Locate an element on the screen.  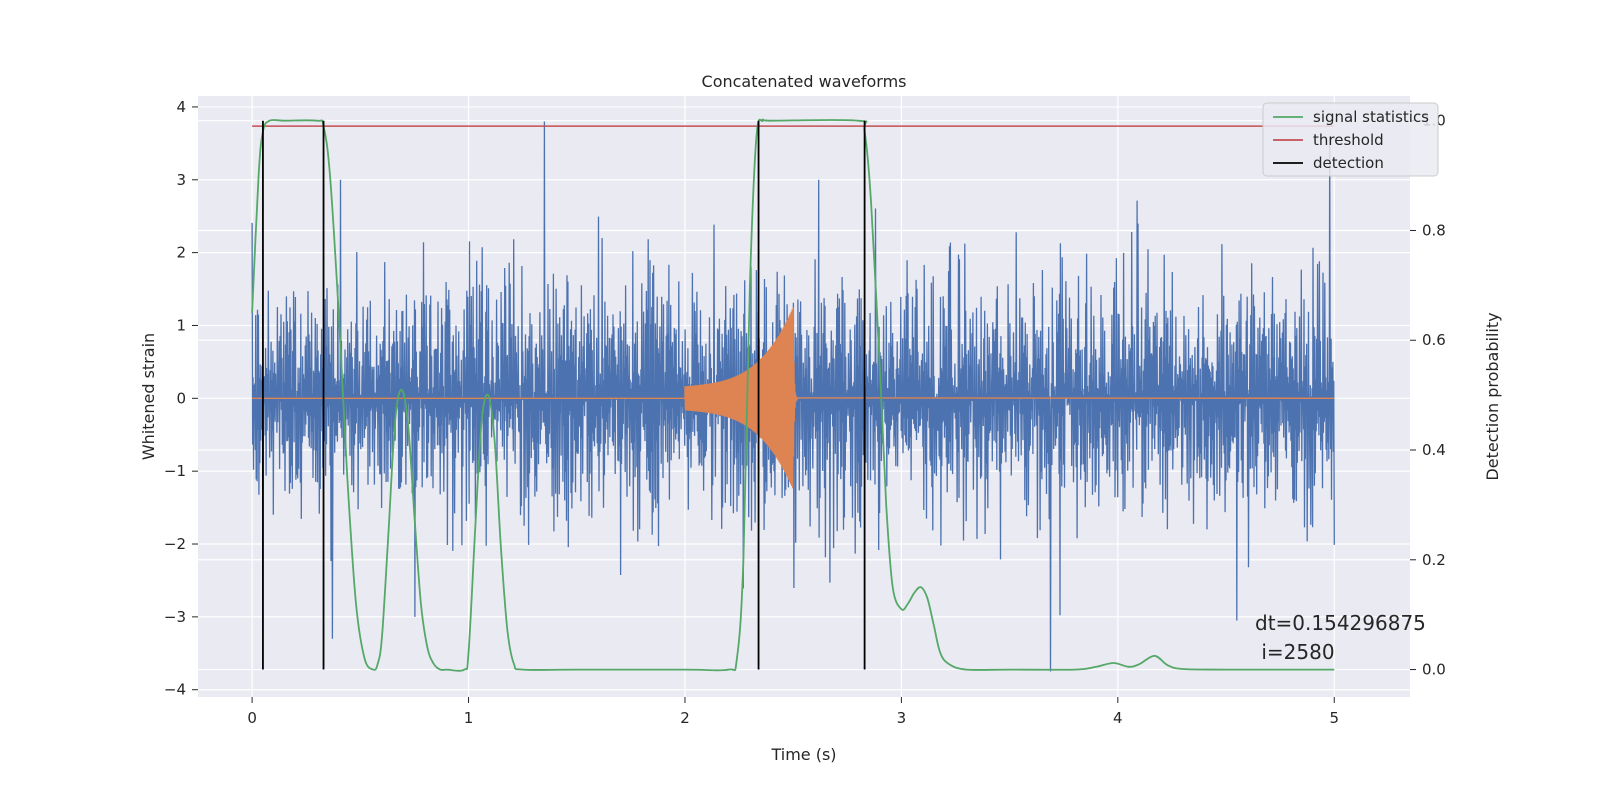
y-left-tick-label-2: 2 is located at coordinates (181, 253).